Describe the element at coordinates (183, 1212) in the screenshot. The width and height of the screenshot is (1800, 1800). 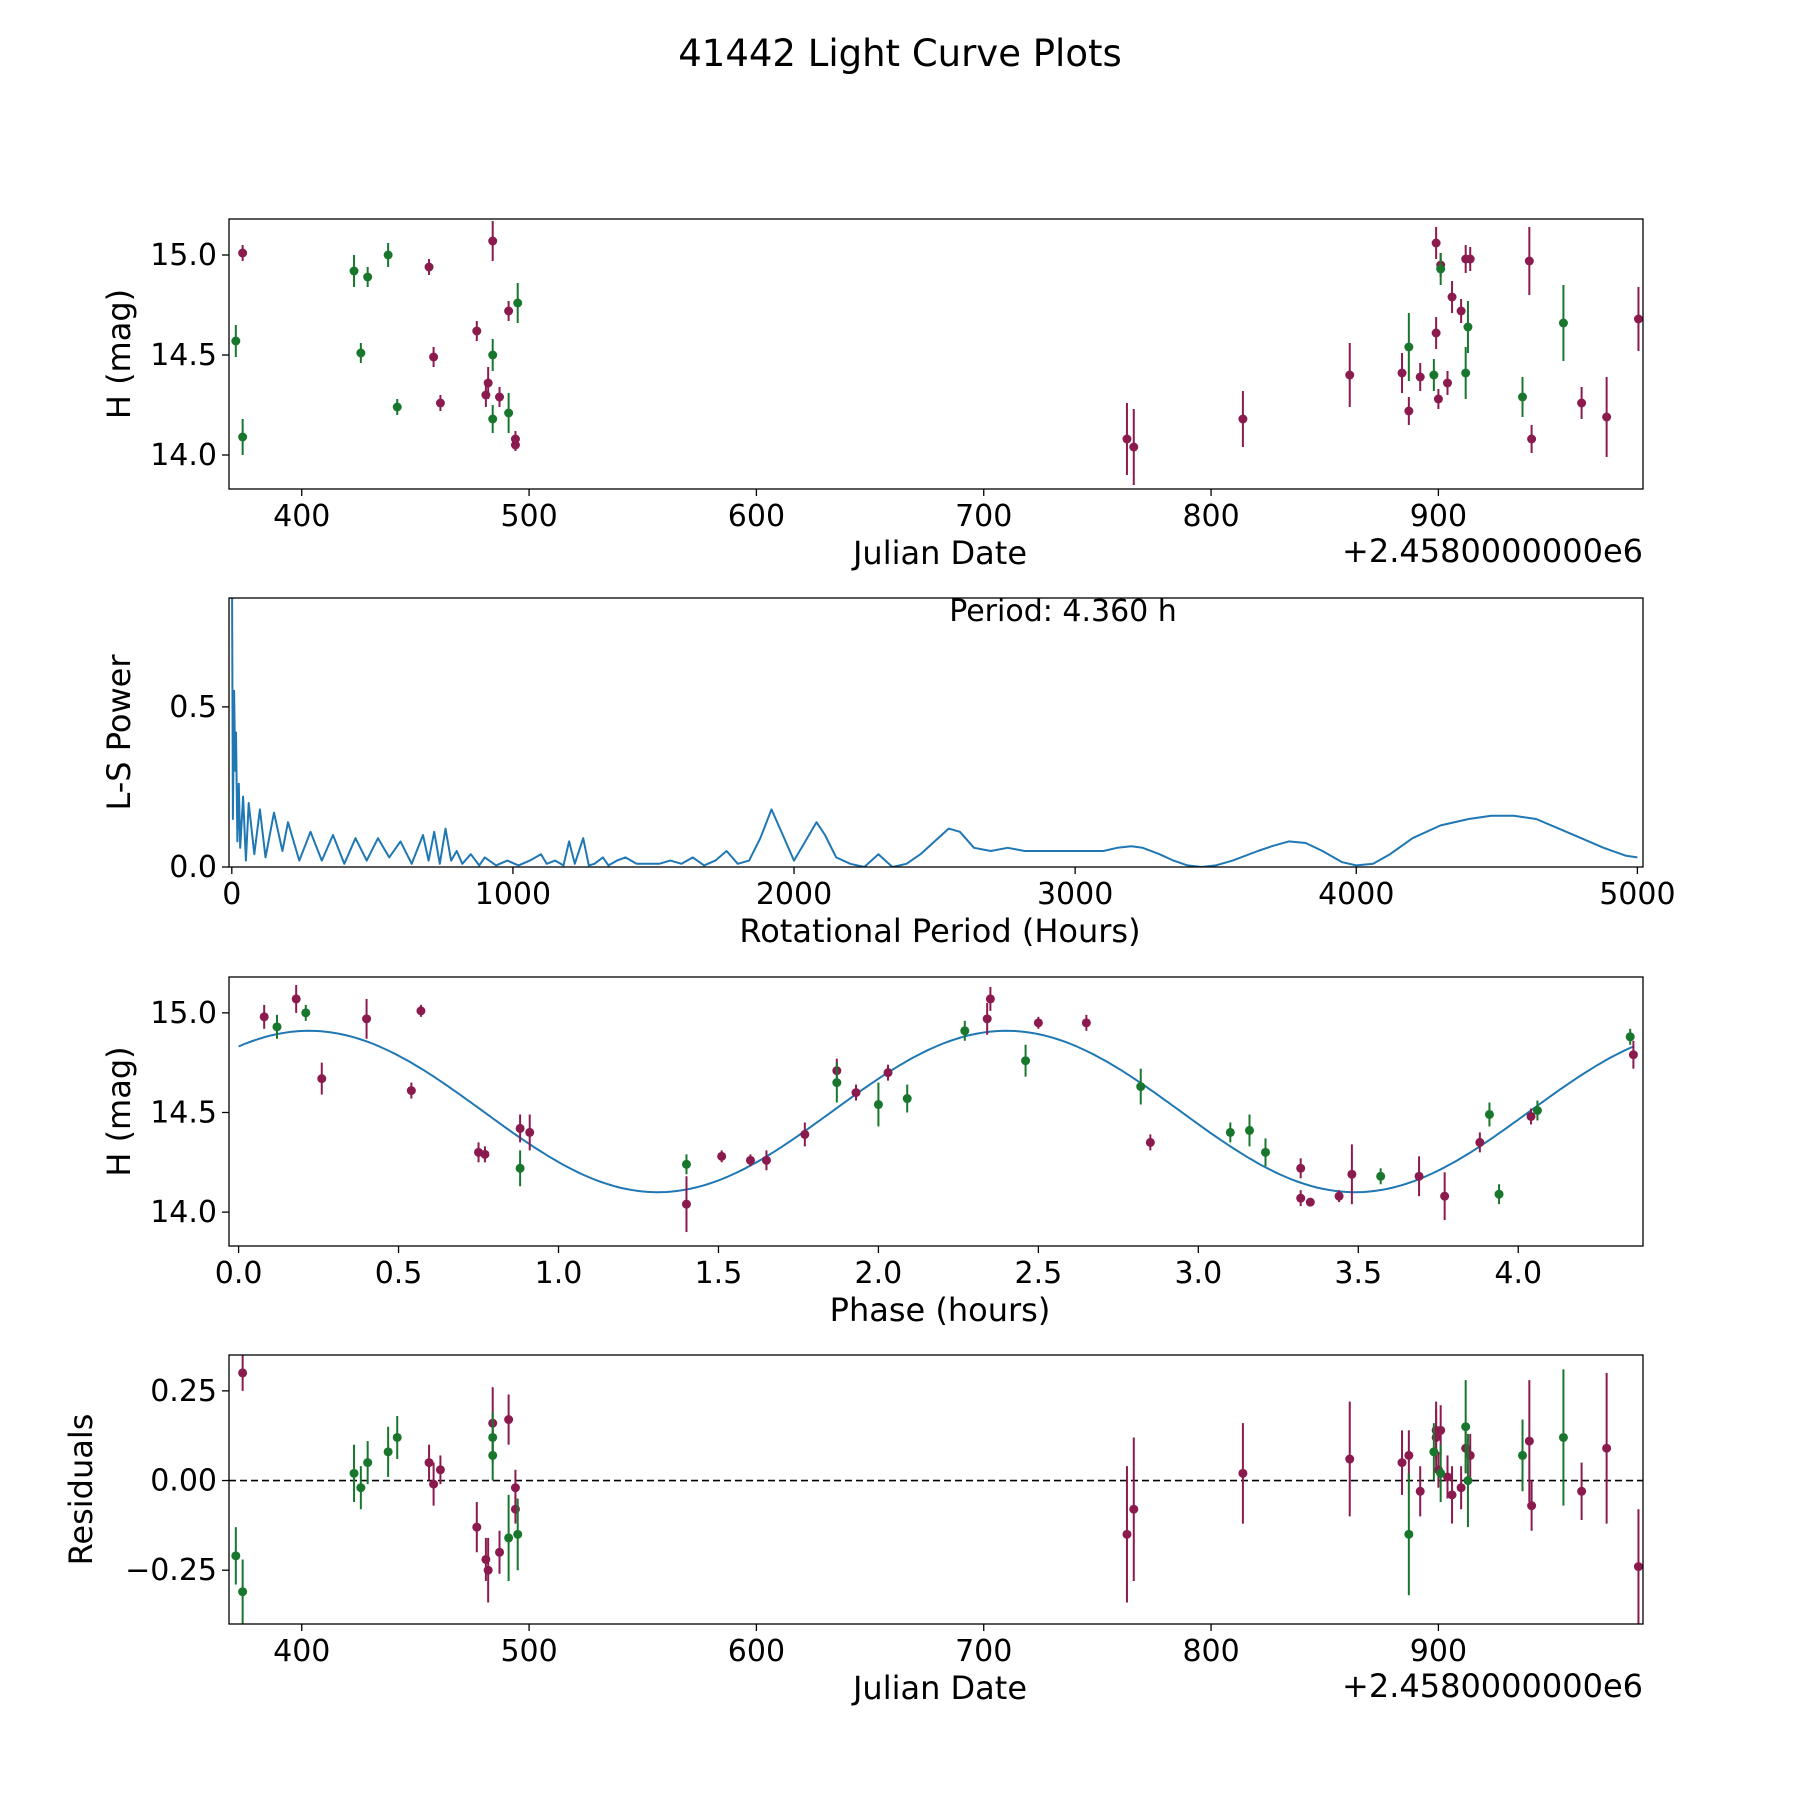
I see `y-tick-label: 14.0` at that location.